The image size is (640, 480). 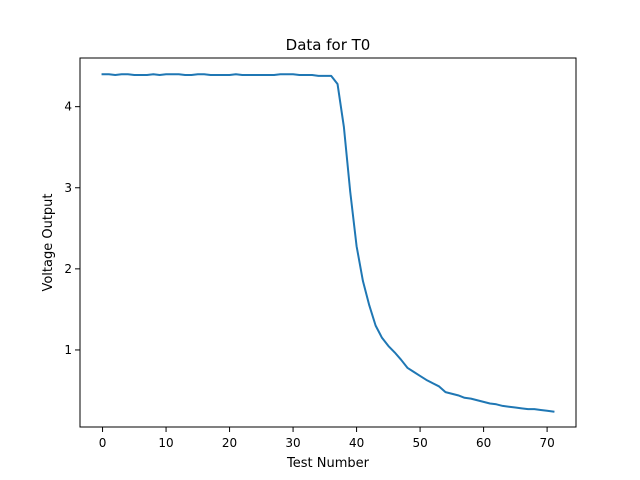 What do you see at coordinates (72, 228) in the screenshot?
I see `y-axis-ticks: 1 2 3 4` at bounding box center [72, 228].